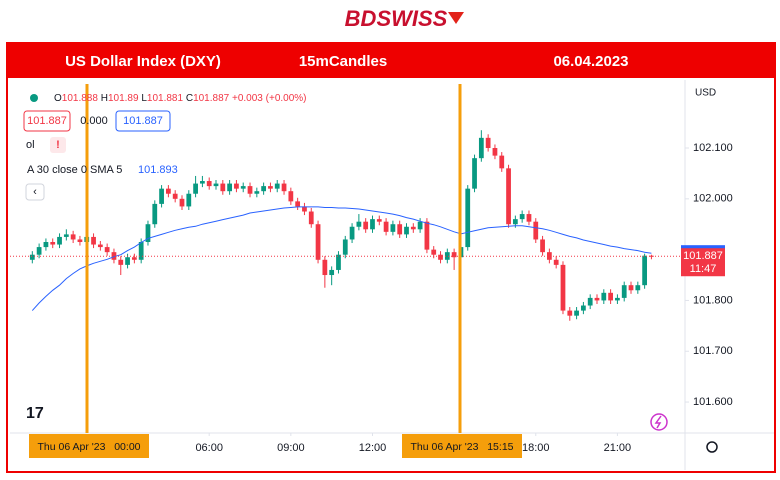  What do you see at coordinates (456, 18) in the screenshot?
I see `logo-flag` at bounding box center [456, 18].